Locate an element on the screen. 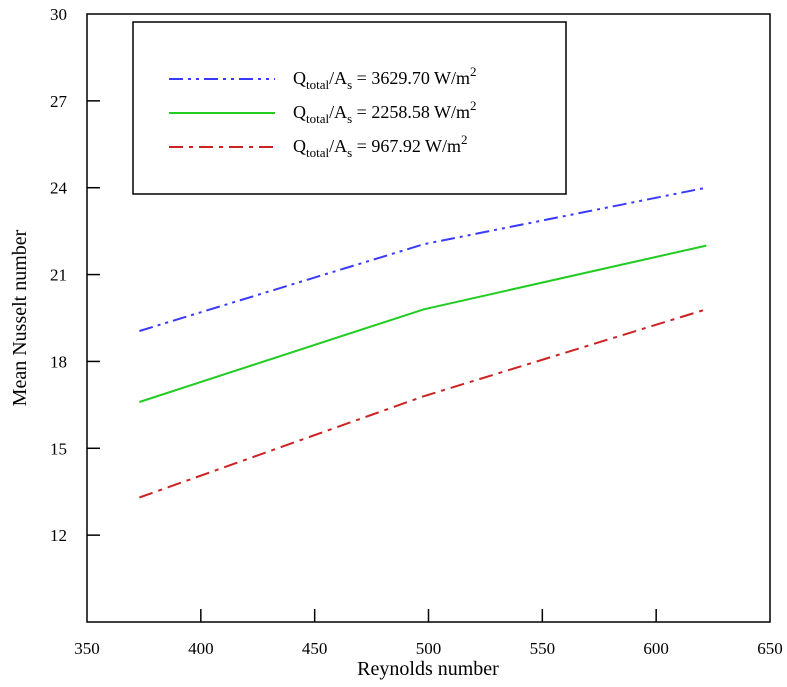 The image size is (787, 687). legend-label: Qtotal/As = 2258.58 W/m2 is located at coordinates (385, 112).